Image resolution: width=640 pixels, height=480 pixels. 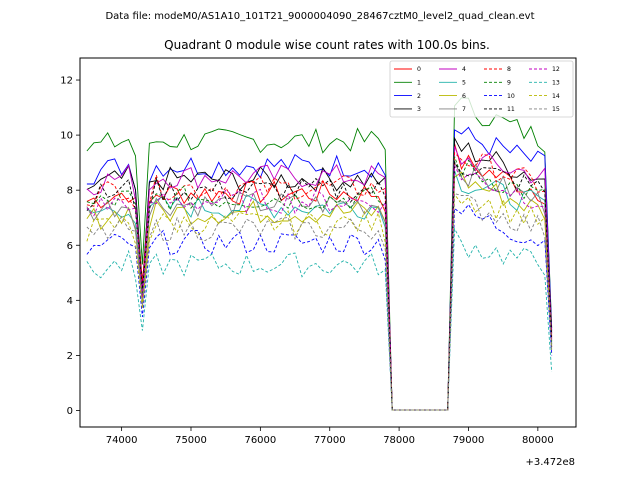 I want to click on y-tick-label: 6, so click(x=70, y=246).